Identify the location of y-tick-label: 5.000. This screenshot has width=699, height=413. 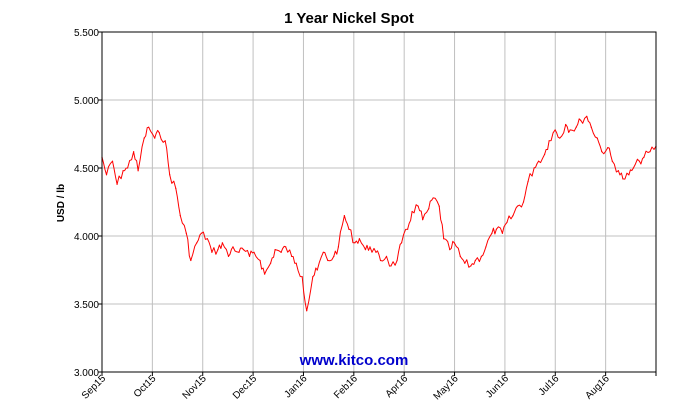
(86, 101).